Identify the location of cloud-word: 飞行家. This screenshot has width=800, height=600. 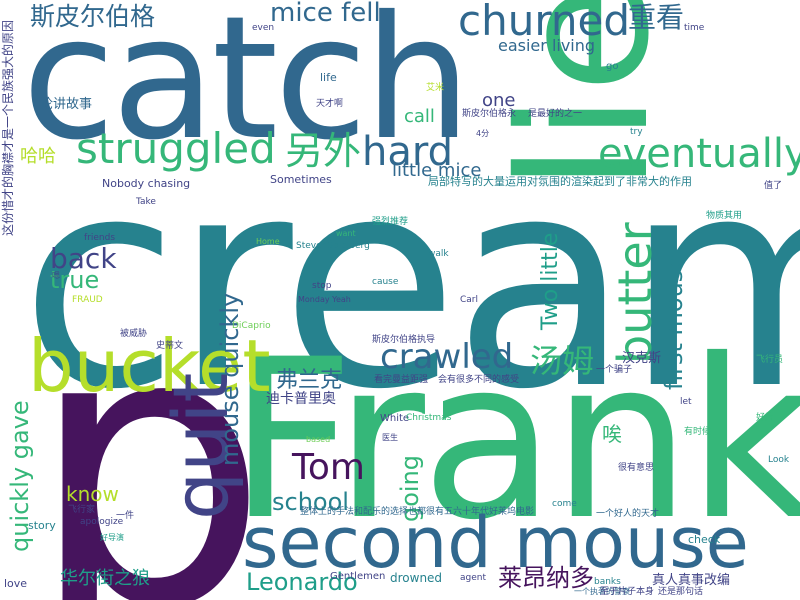
(82, 510).